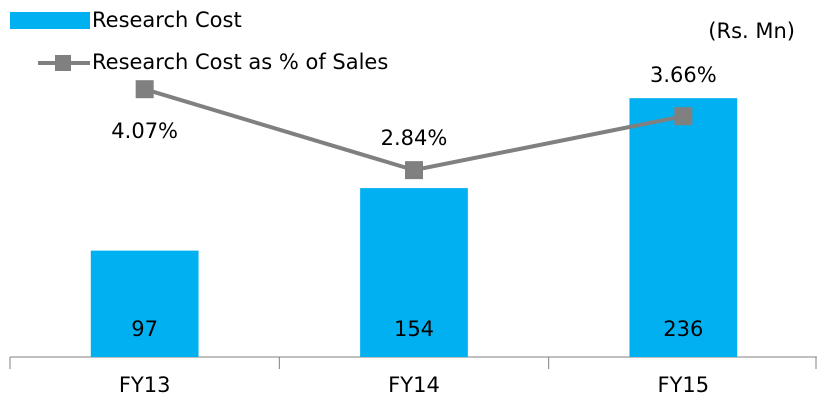  Describe the element at coordinates (63, 63) in the screenshot. I see `legend-marker` at that location.